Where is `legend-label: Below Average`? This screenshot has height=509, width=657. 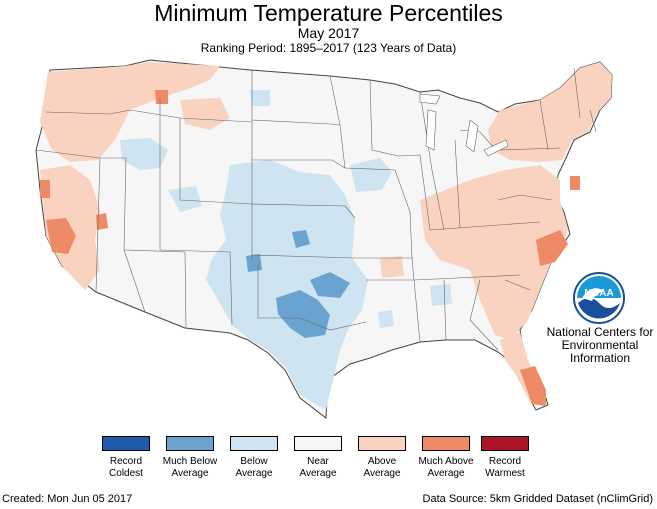
legend-label: Below Average is located at coordinates (254, 467).